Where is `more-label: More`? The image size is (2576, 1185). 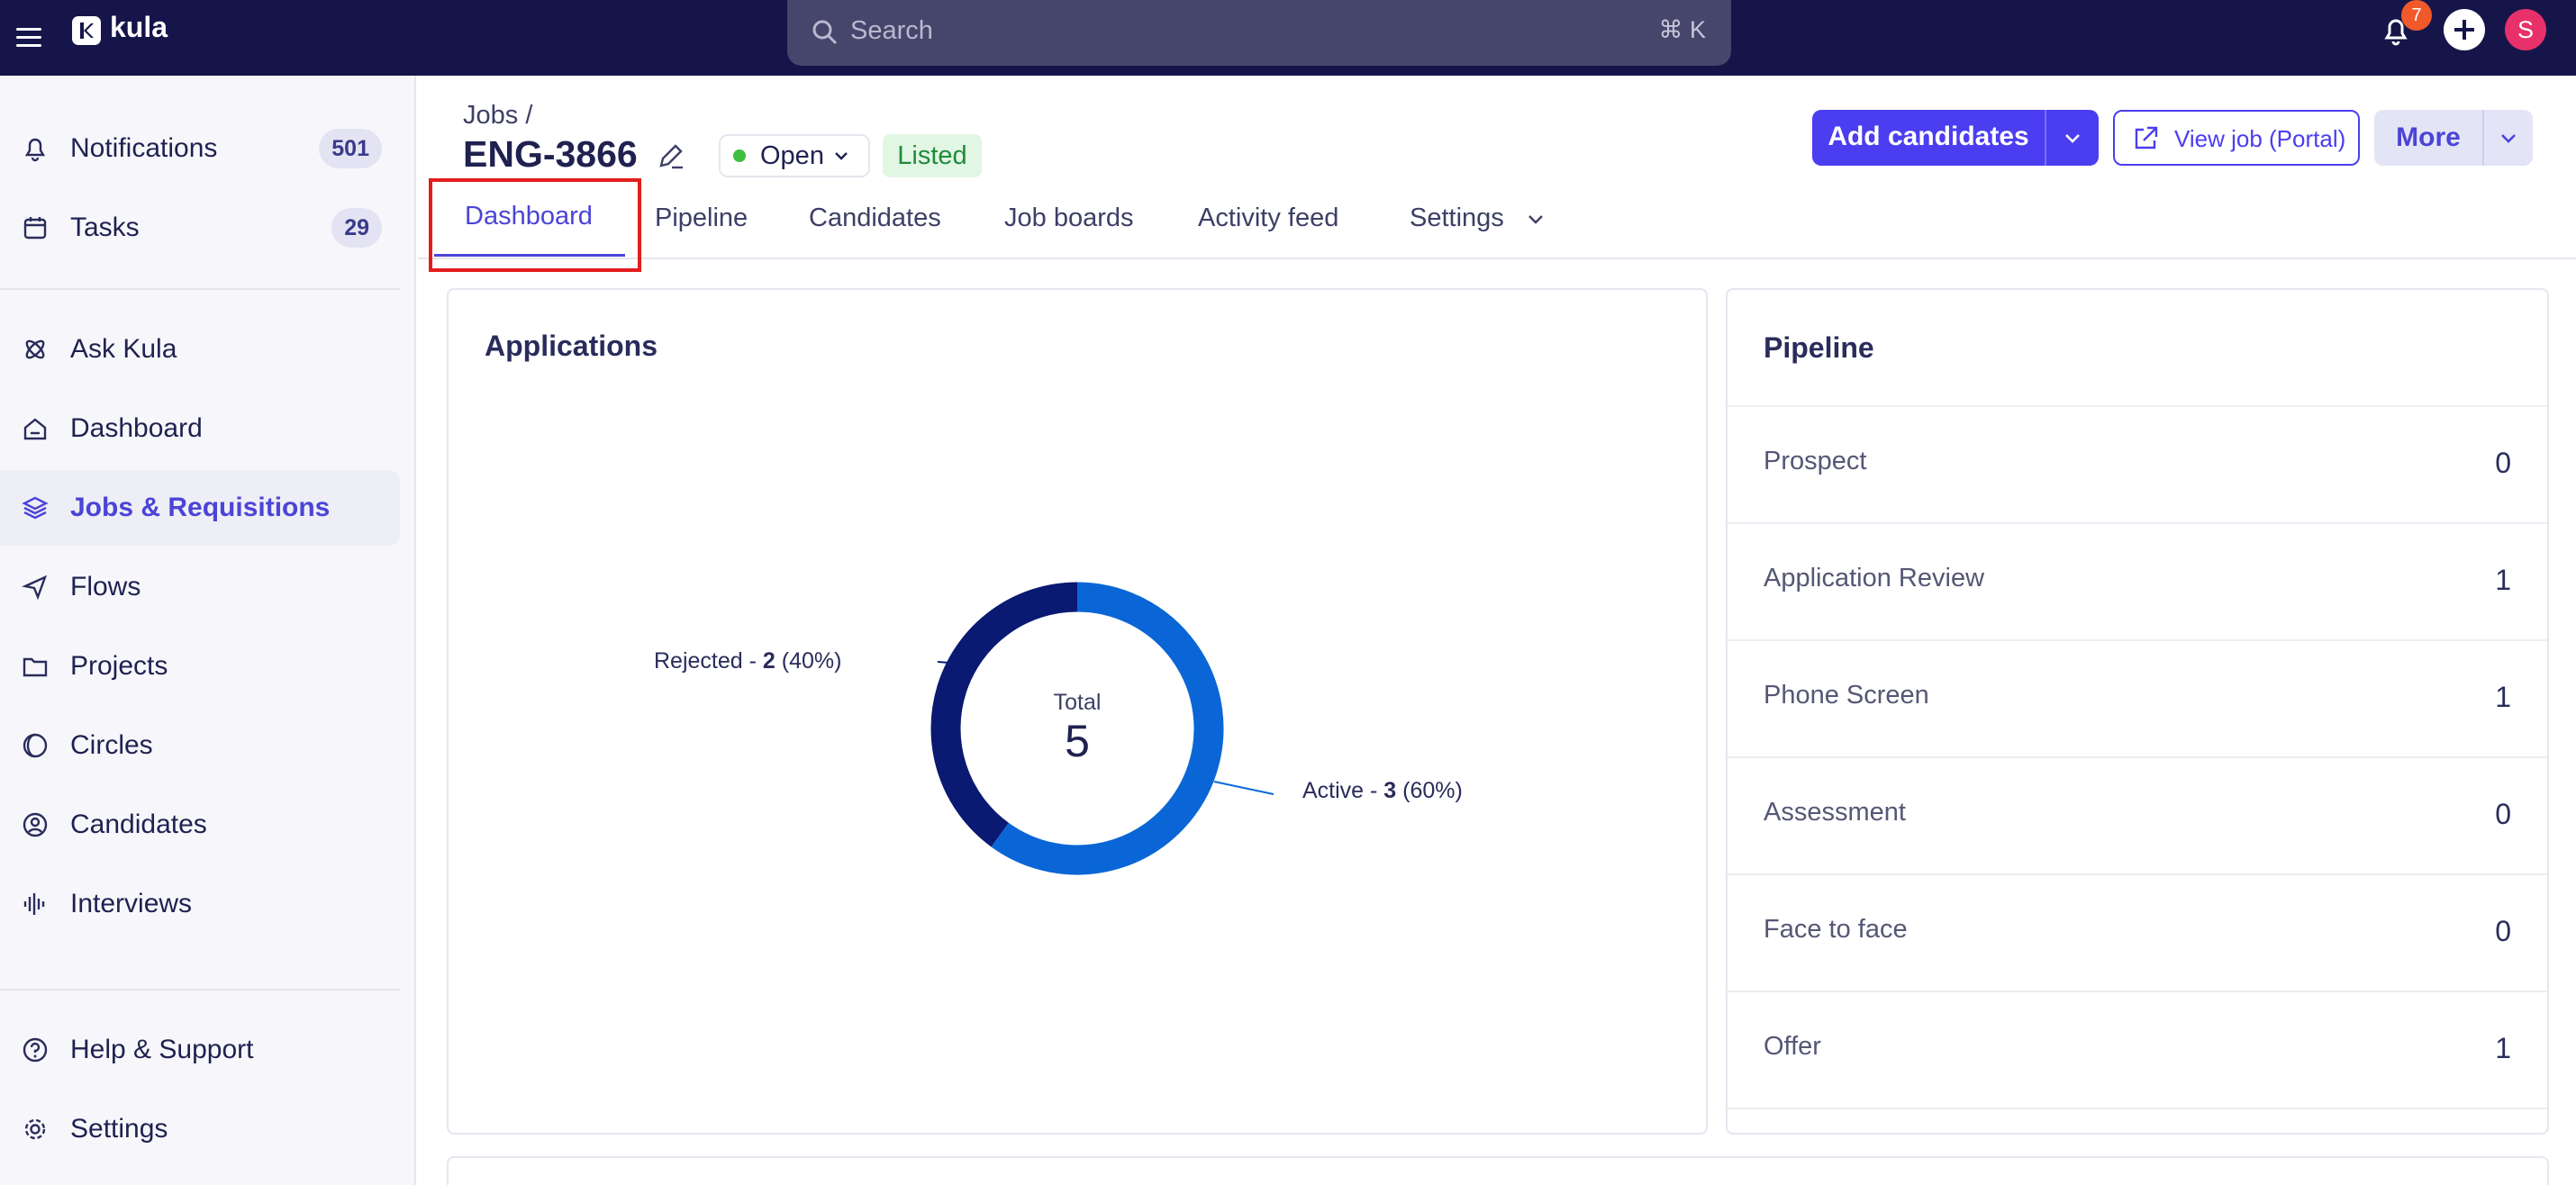 more-label: More is located at coordinates (2428, 137).